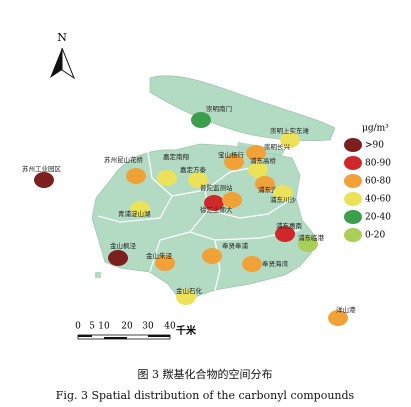 The image size is (411, 407). What do you see at coordinates (378, 182) in the screenshot?
I see `legend-label: 60-80` at bounding box center [378, 182].